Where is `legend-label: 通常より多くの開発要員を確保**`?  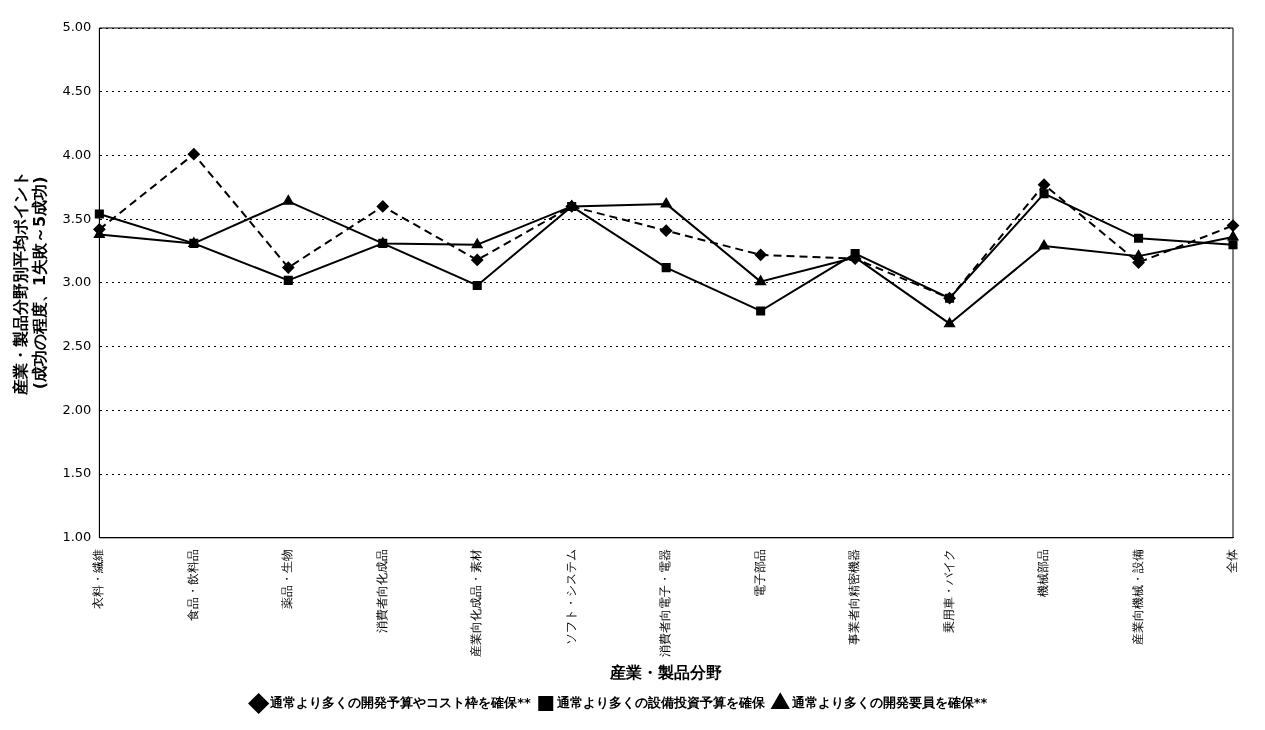
legend-label: 通常より多くの開発要員を確保** is located at coordinates (889, 702).